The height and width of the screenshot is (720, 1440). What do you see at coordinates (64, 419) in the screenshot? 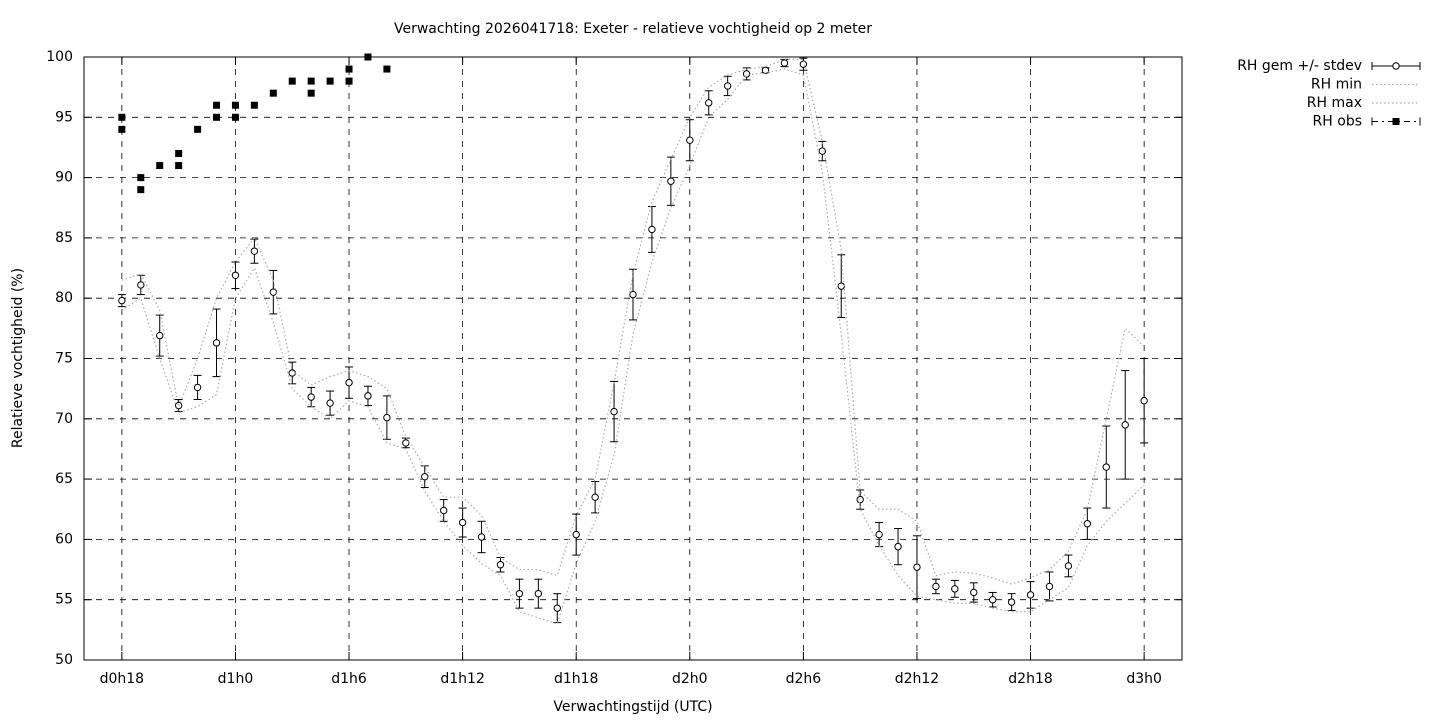
I see `y-tick-label: 70` at bounding box center [64, 419].